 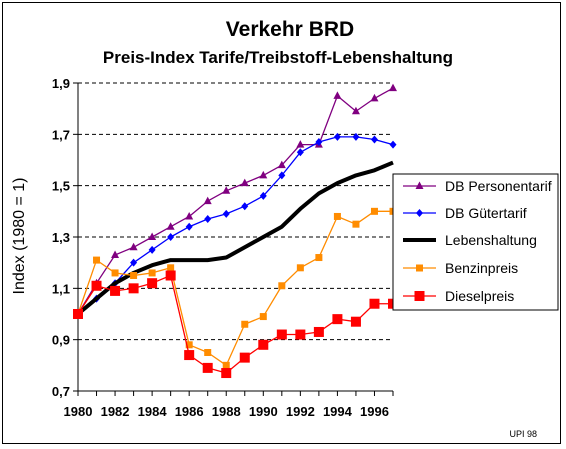 What do you see at coordinates (115, 411) in the screenshot?
I see `x-tick-label: 1982` at bounding box center [115, 411].